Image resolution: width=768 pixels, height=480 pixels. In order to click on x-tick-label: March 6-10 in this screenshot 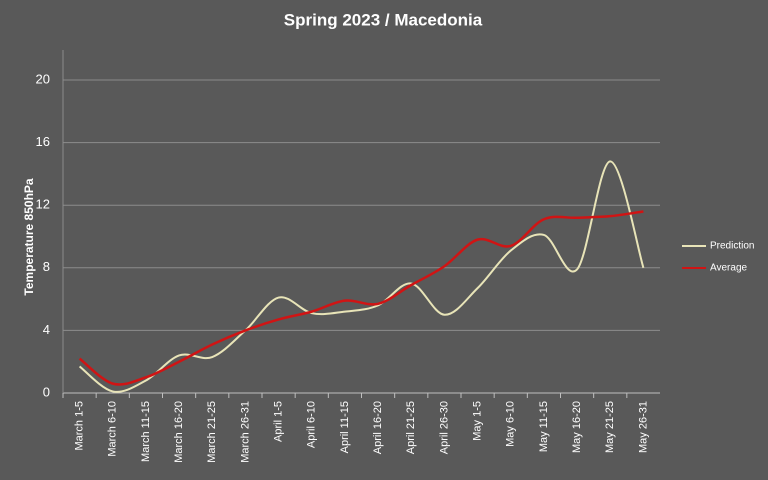, I will do `click(113, 429)`.